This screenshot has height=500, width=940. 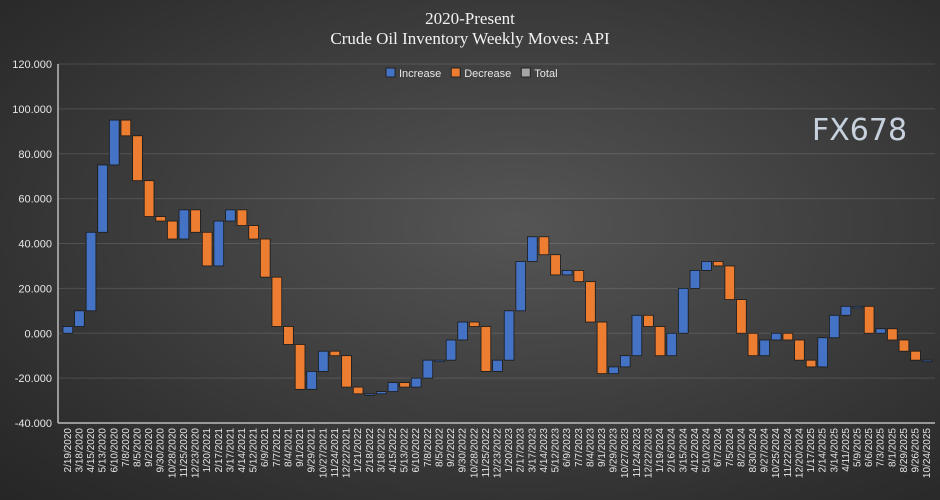 What do you see at coordinates (881, 447) in the screenshot?
I see `x-tick-label: 7/3/2025` at bounding box center [881, 447].